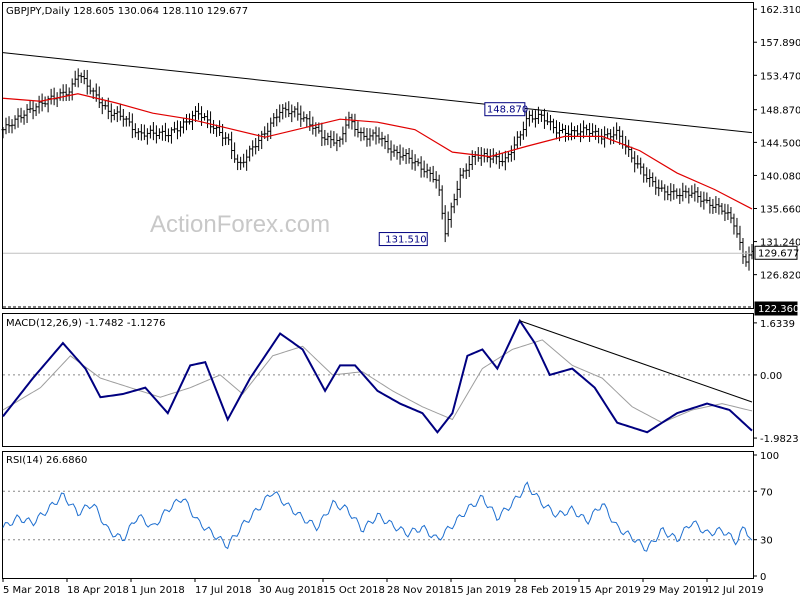 The height and width of the screenshot is (600, 800). I want to click on floor-price-label-box, so click(776, 308).